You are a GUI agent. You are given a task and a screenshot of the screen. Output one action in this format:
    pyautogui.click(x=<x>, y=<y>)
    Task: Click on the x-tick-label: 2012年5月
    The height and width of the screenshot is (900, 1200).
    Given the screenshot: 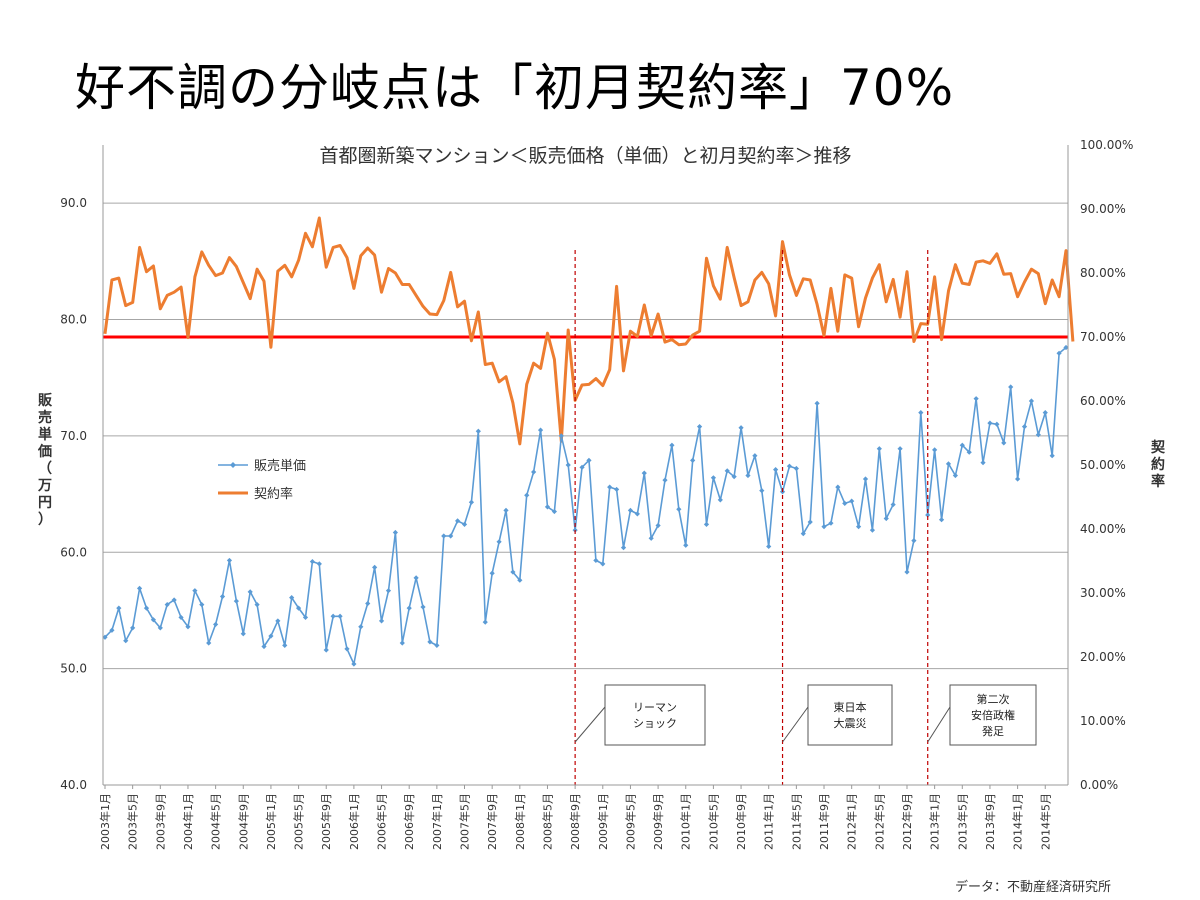 What is the action you would take?
    pyautogui.click(x=879, y=821)
    